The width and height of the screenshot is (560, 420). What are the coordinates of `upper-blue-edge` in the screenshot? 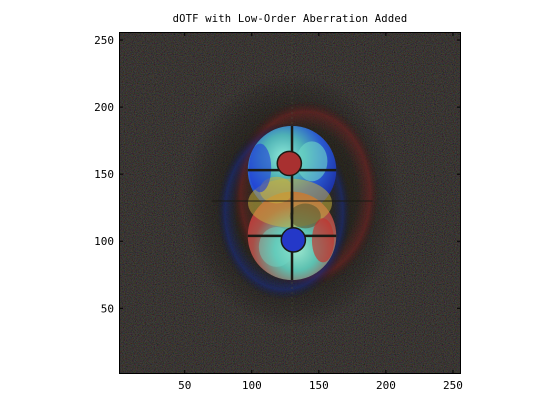 It's located at (260, 168).